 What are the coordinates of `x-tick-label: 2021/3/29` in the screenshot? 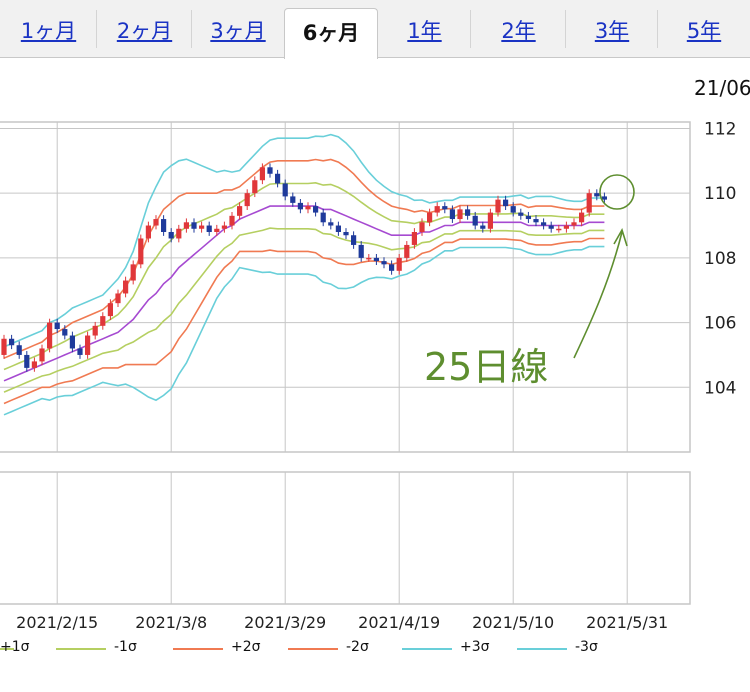 It's located at (285, 622).